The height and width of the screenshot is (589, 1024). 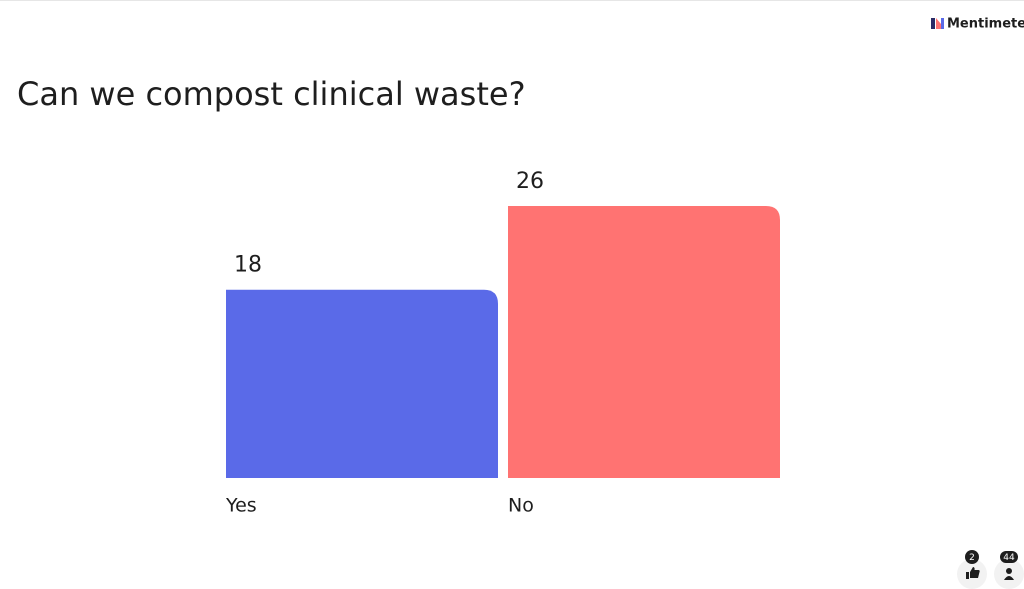 I want to click on value-label: 26, so click(x=530, y=181).